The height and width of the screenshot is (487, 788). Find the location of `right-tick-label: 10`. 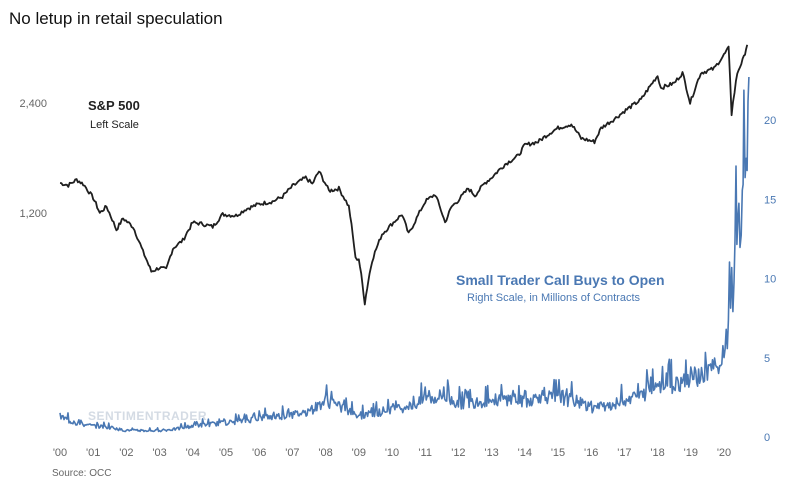

right-tick-label: 10 is located at coordinates (770, 280).